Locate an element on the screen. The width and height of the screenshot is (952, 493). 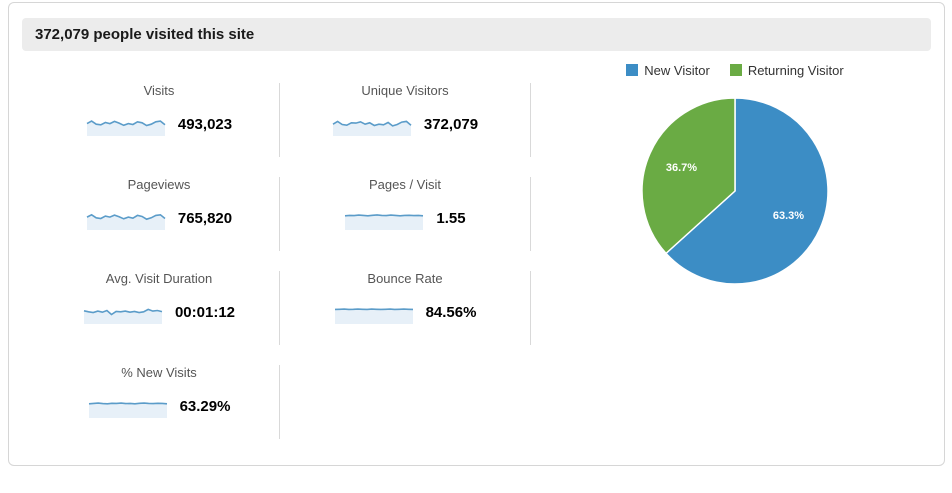
svg-text: 36.7% is located at coordinates (681, 168).